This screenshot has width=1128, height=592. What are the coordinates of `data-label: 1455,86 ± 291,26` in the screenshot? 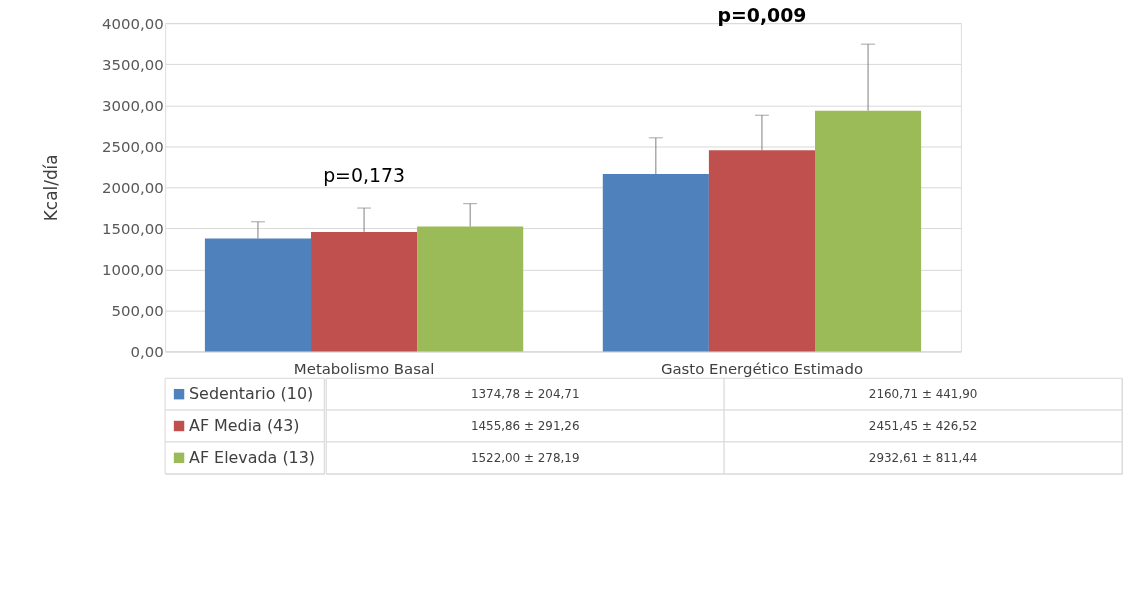 It's located at (525, 425).